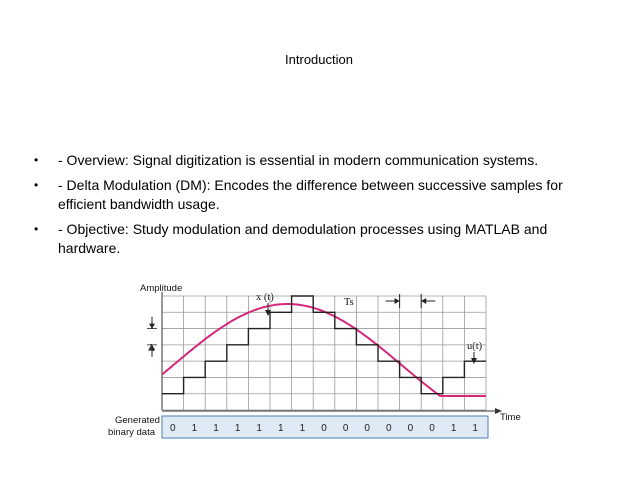 The image size is (638, 478). Describe the element at coordinates (323, 350) in the screenshot. I see `signal-curve-x` at that location.